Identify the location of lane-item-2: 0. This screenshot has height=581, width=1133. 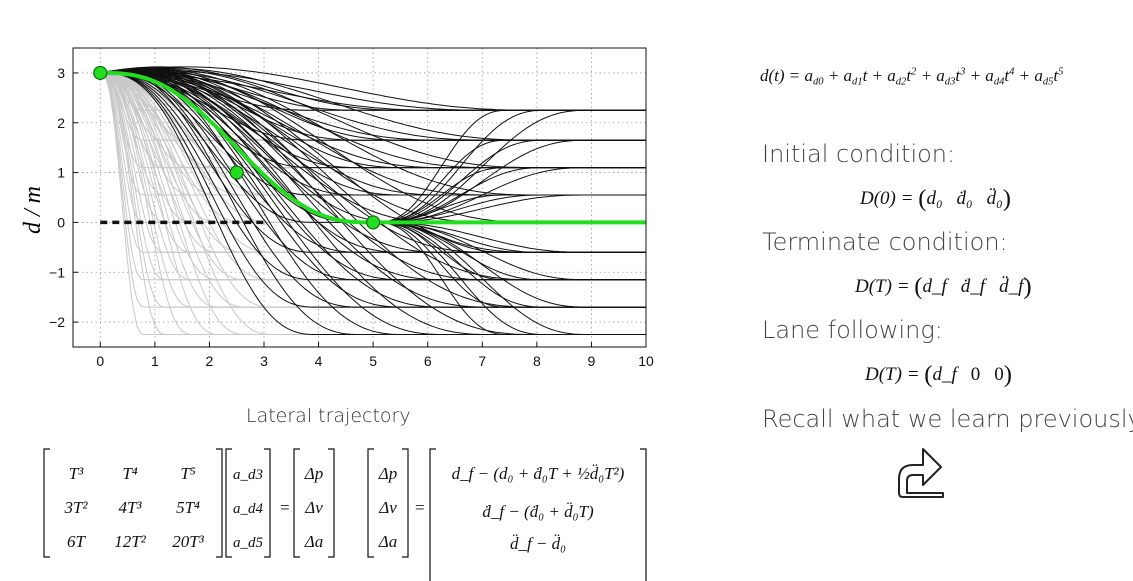
(999, 375).